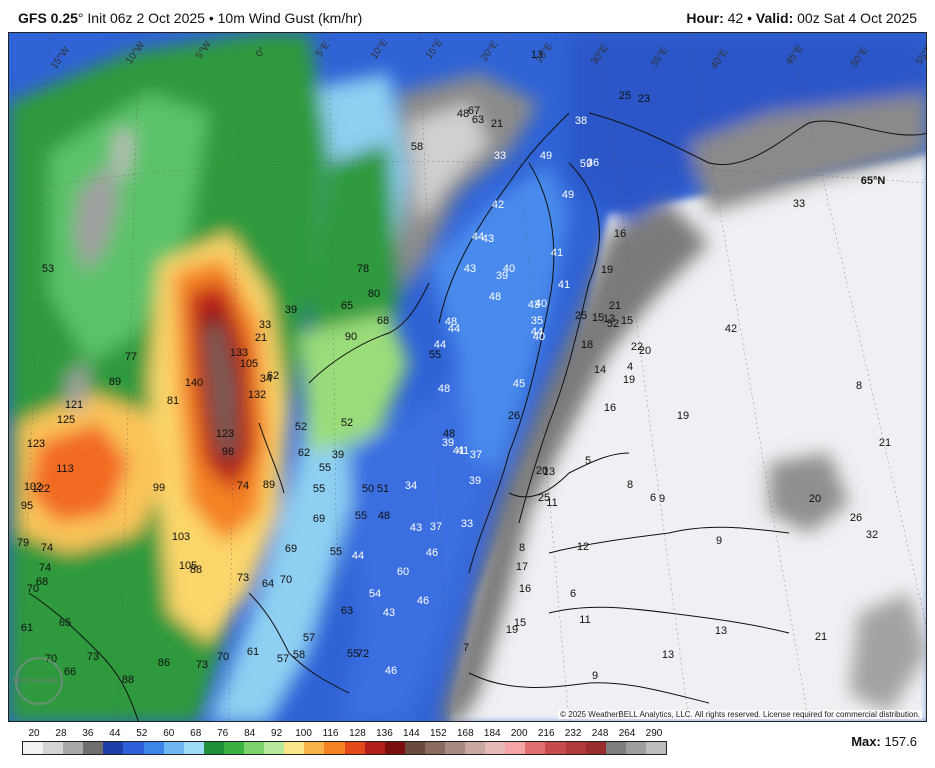 The height and width of the screenshot is (768, 935). Describe the element at coordinates (411, 486) in the screenshot. I see `gust-value-label: 34` at that location.